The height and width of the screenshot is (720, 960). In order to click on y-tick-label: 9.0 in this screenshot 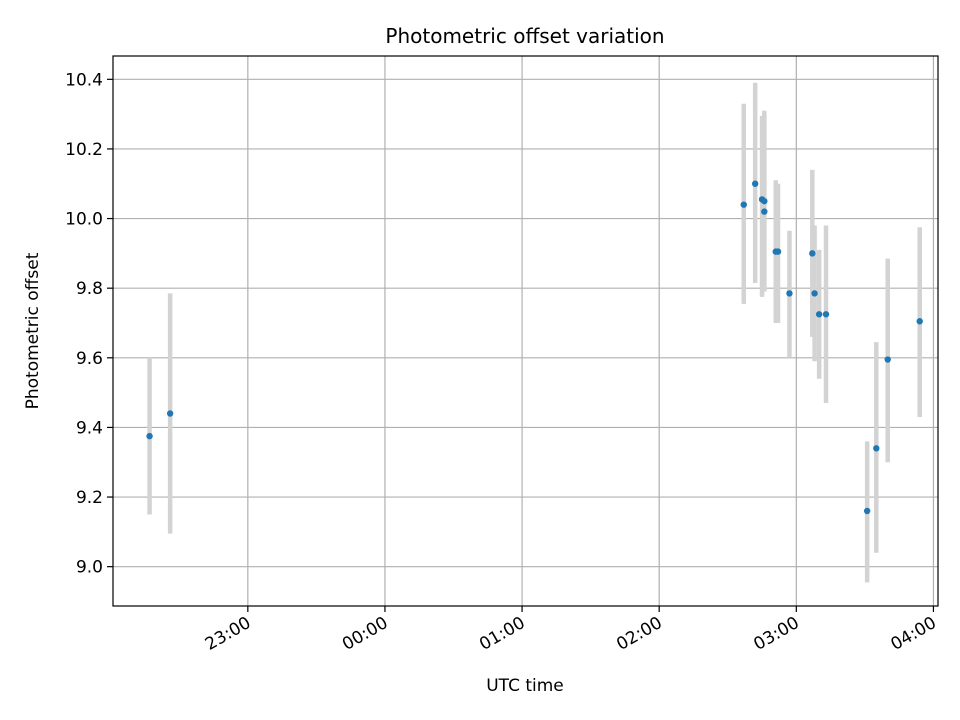, I will do `click(89, 568)`.